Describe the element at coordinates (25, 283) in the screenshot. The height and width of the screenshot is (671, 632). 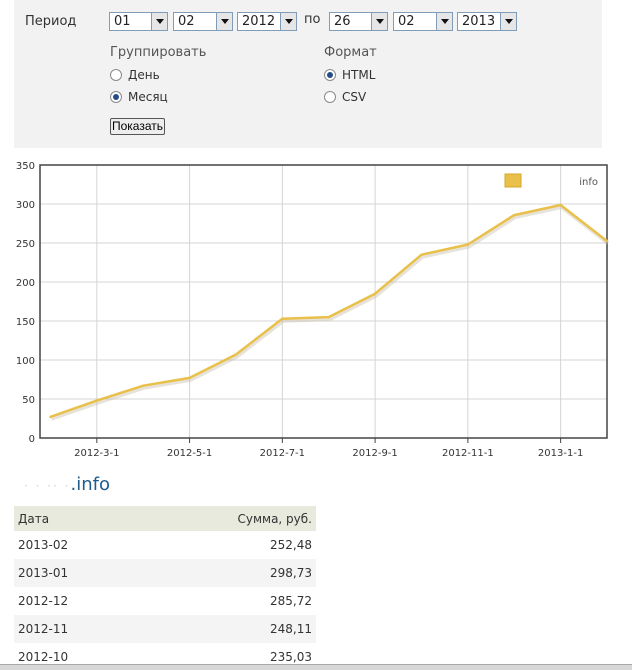
I see `y-tick-label: 200` at that location.